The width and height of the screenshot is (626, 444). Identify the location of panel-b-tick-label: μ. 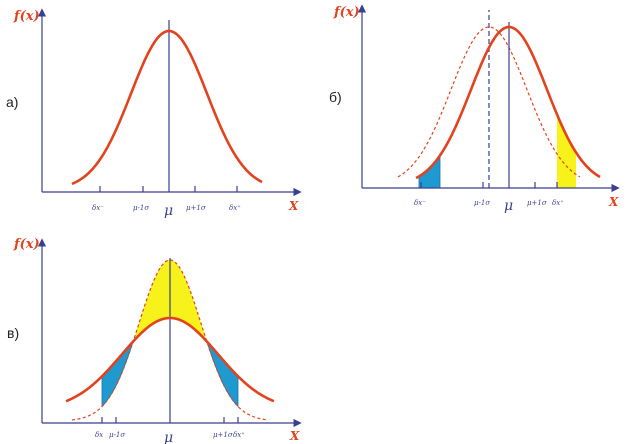
(508, 206).